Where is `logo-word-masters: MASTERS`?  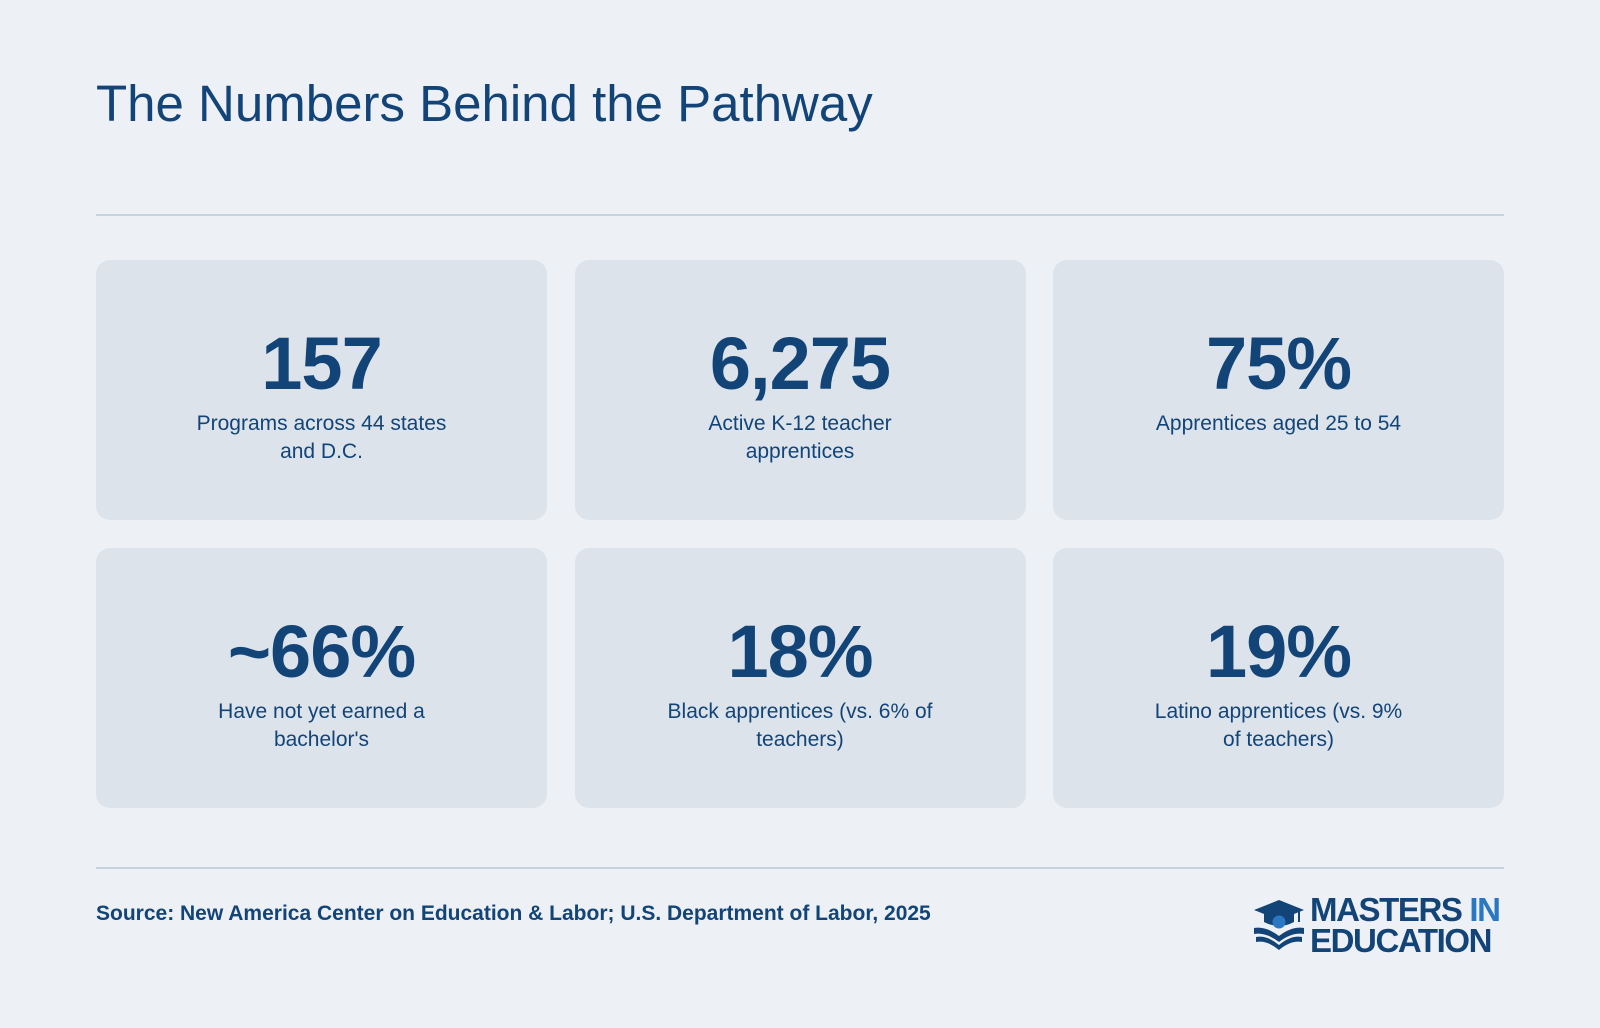 logo-word-masters: MASTERS is located at coordinates (1386, 909).